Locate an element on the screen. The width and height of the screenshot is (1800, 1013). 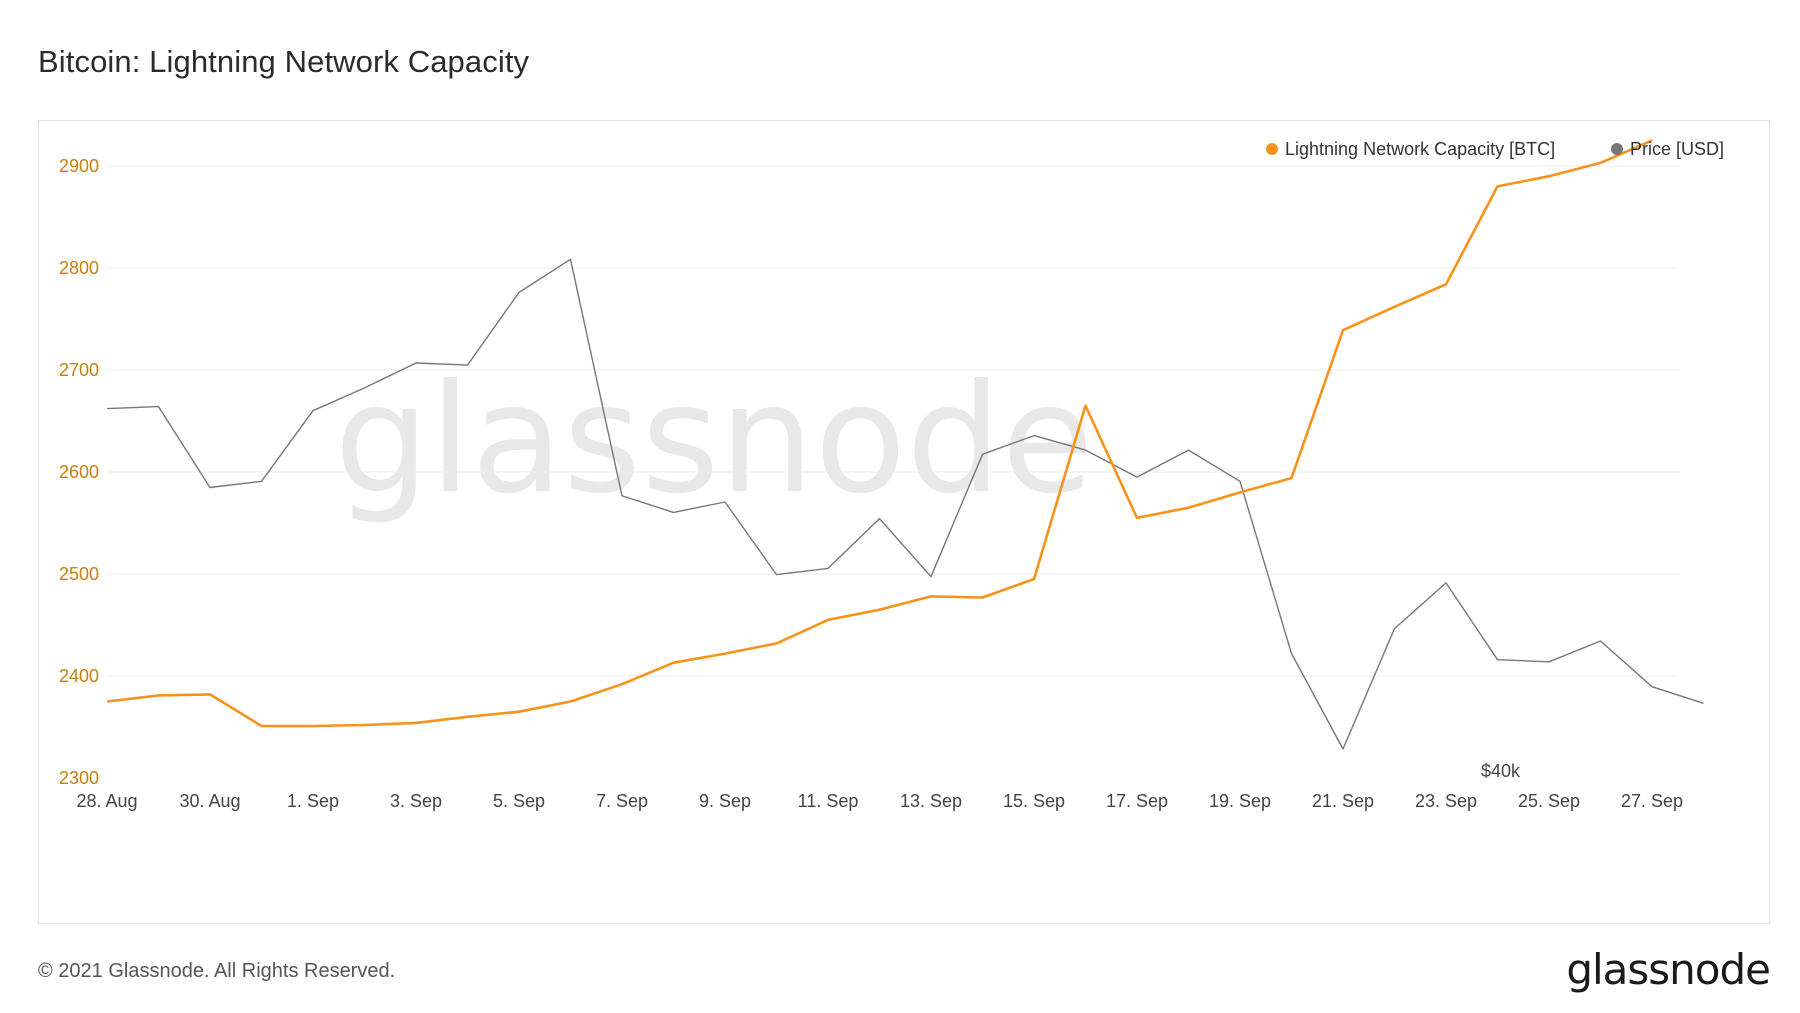
x-tick-label: 3. Sep is located at coordinates (416, 801).